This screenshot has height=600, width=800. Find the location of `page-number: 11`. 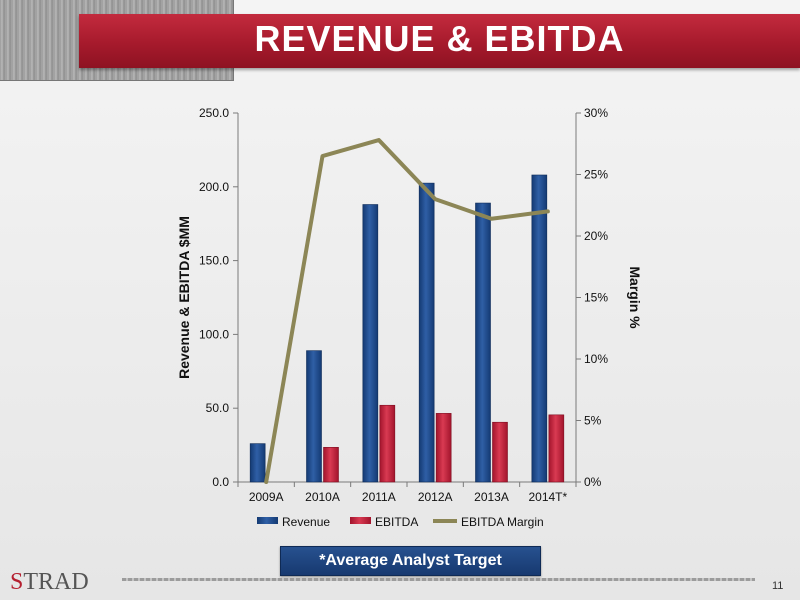

page-number: 11 is located at coordinates (778, 586).